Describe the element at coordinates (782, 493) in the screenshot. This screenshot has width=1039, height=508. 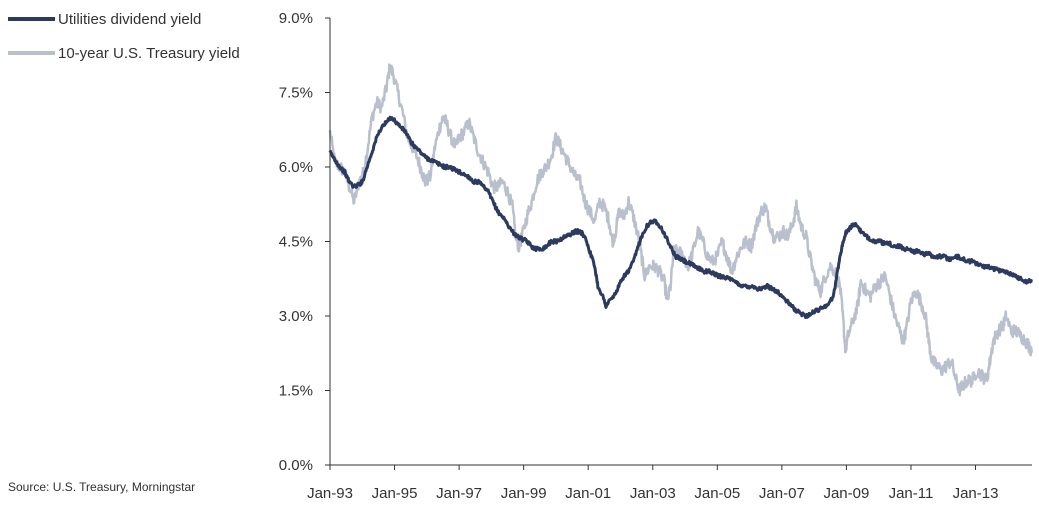
I see `x-tick-label: Jan-07` at that location.